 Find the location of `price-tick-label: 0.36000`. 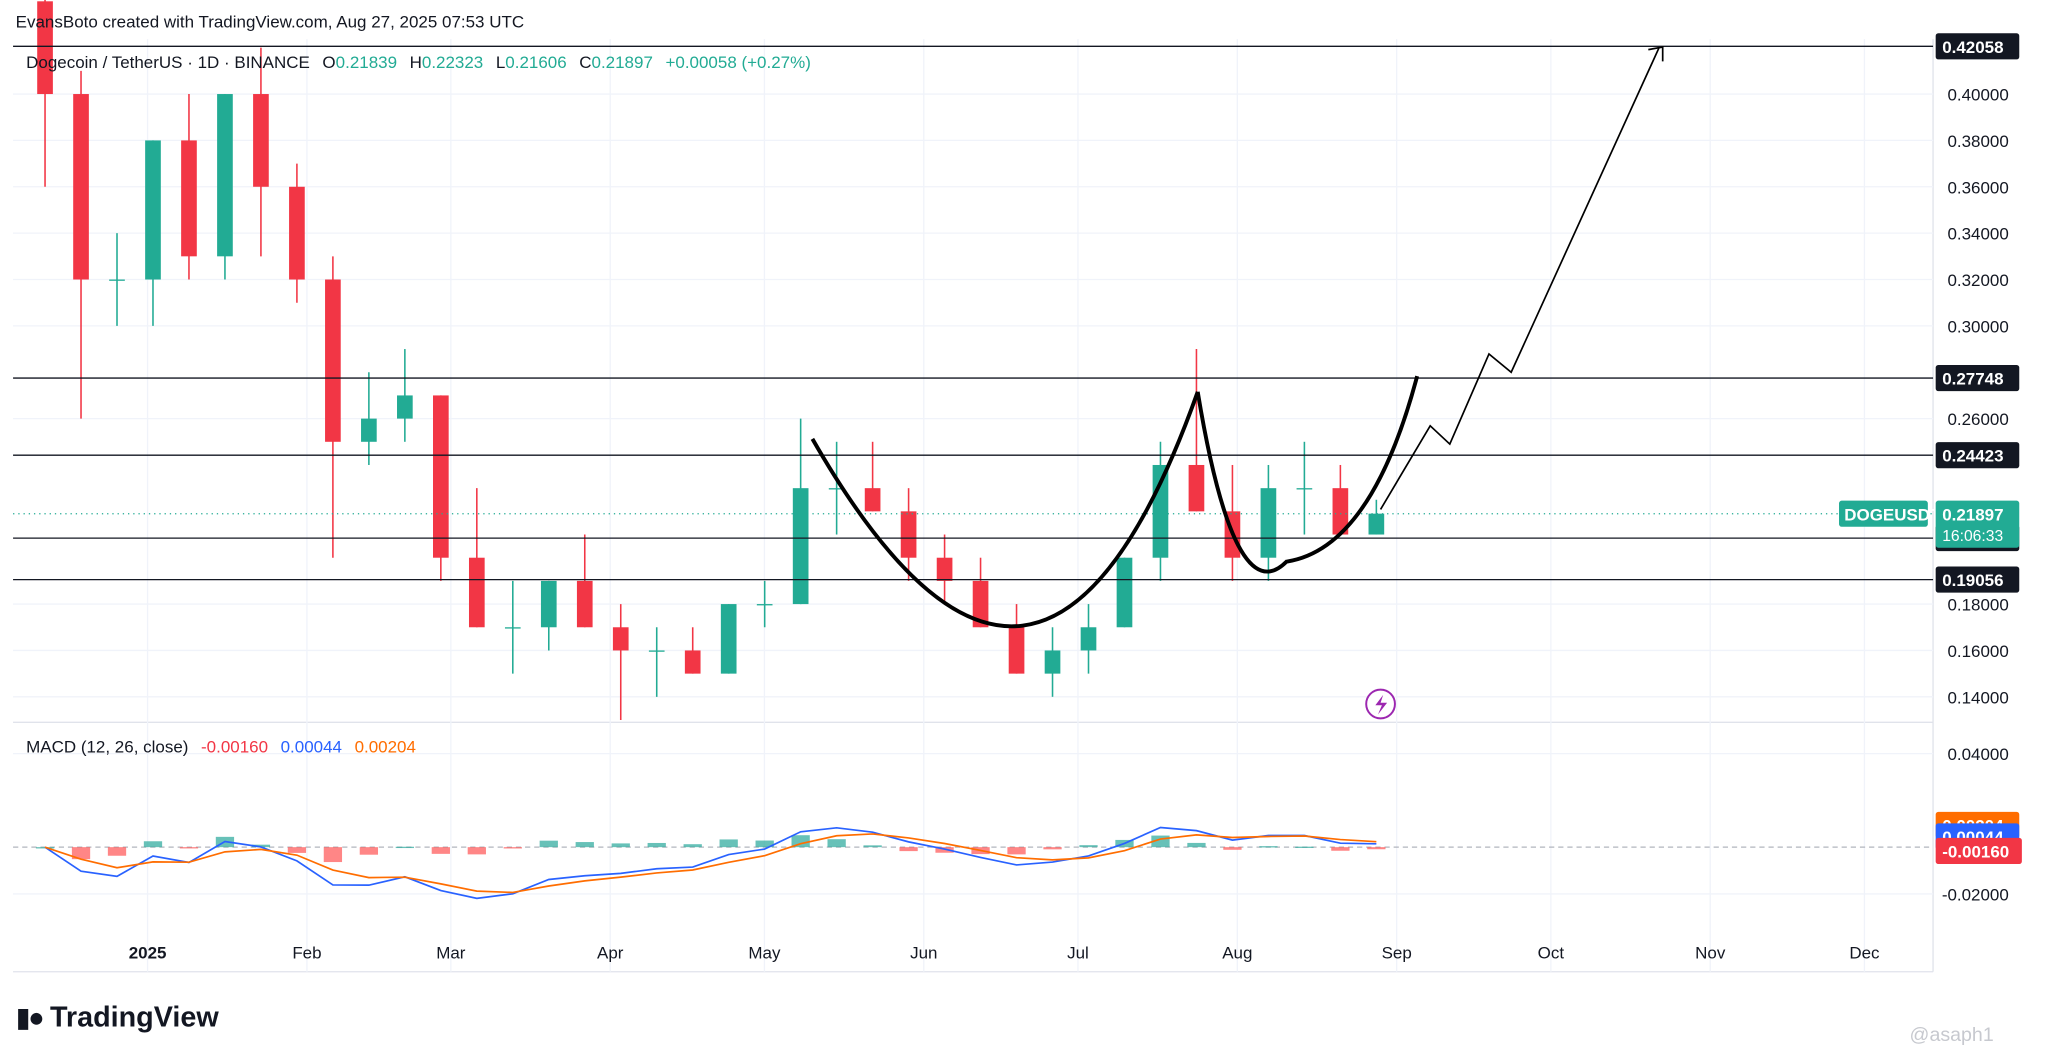

price-tick-label: 0.36000 is located at coordinates (1977, 187).